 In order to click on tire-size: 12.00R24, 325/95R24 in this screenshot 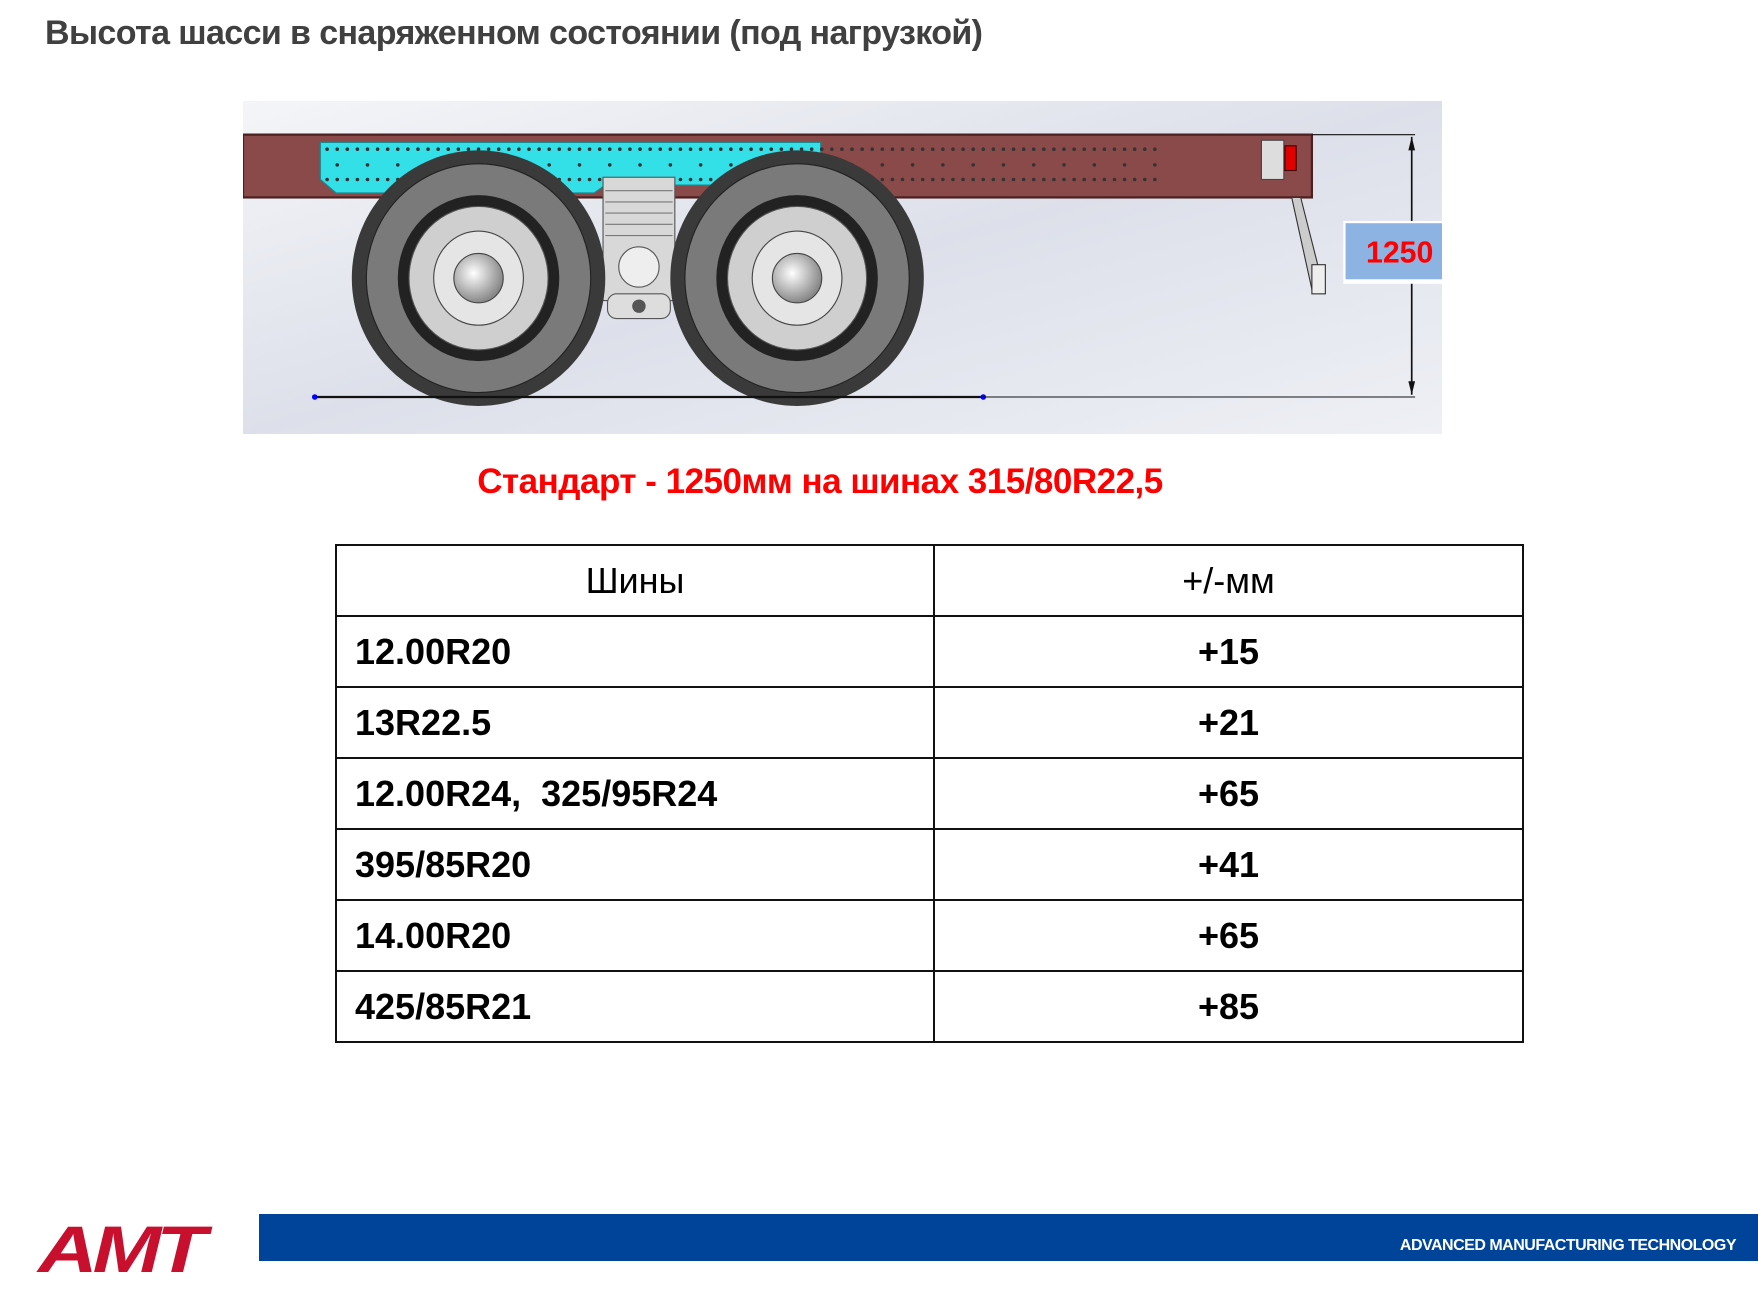, I will do `click(635, 793)`.